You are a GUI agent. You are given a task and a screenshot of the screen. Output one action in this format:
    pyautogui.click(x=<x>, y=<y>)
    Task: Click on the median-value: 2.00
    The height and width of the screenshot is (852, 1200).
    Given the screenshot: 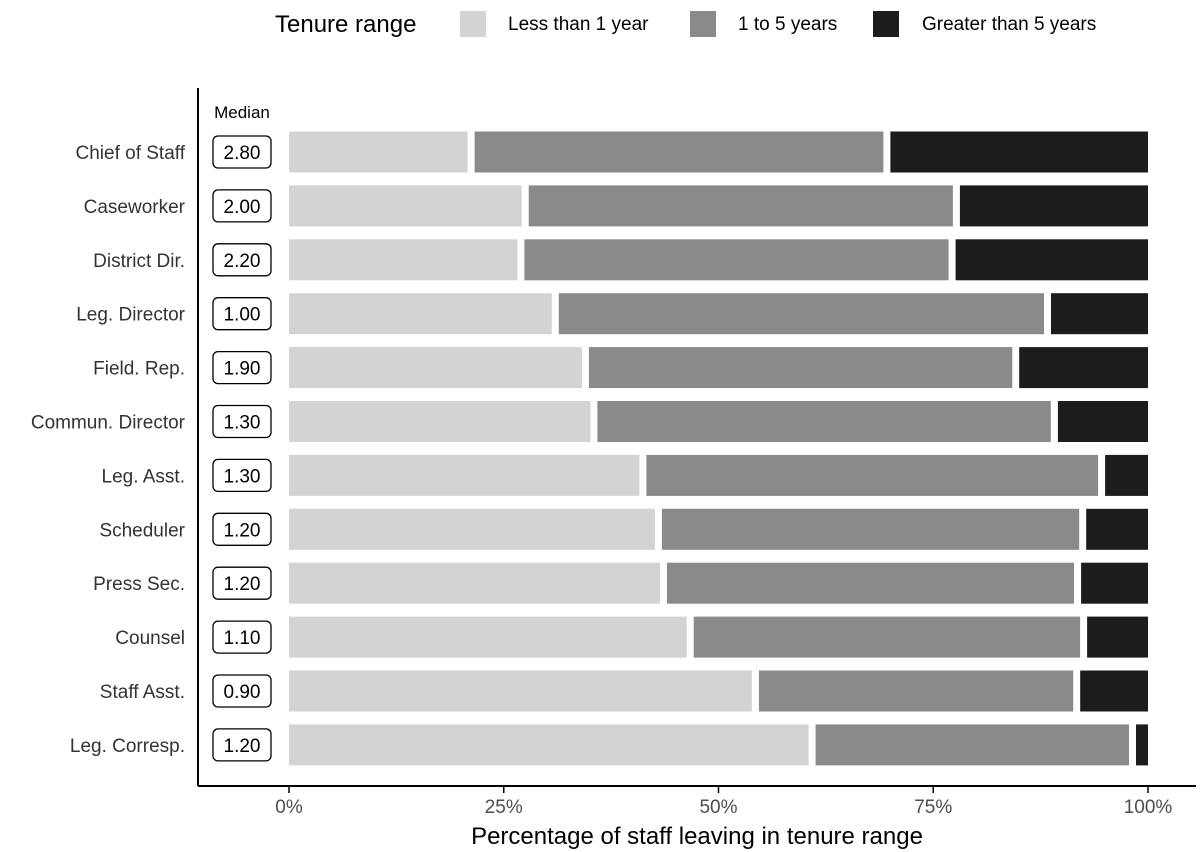 What is the action you would take?
    pyautogui.click(x=242, y=207)
    